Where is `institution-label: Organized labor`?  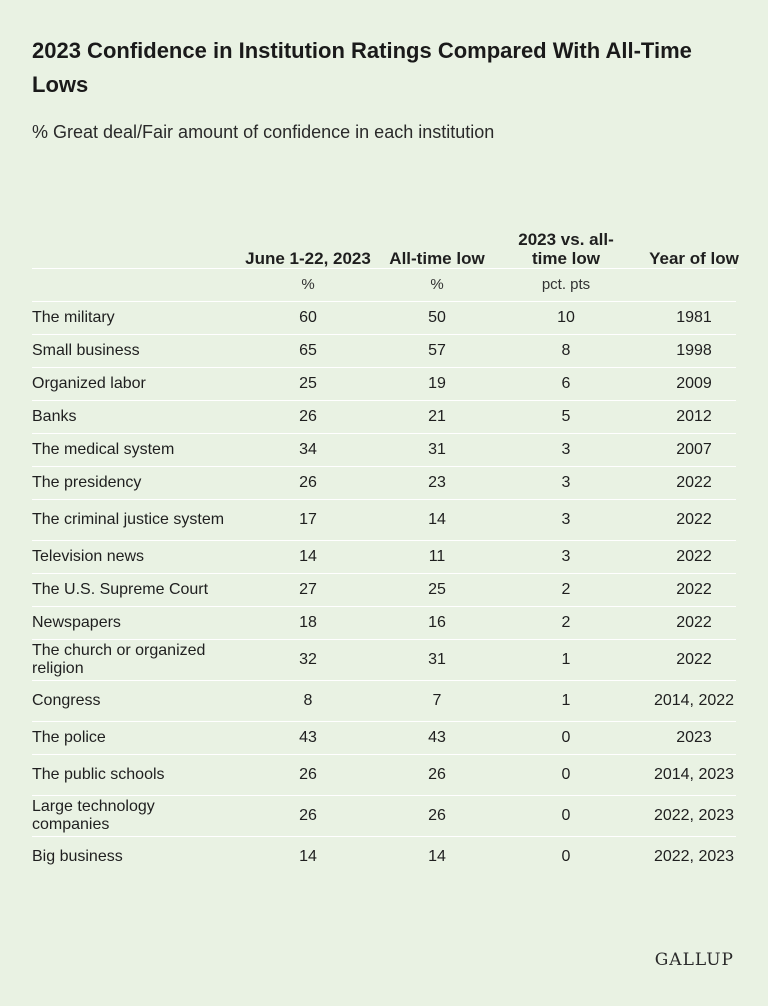 institution-label: Organized labor is located at coordinates (89, 383).